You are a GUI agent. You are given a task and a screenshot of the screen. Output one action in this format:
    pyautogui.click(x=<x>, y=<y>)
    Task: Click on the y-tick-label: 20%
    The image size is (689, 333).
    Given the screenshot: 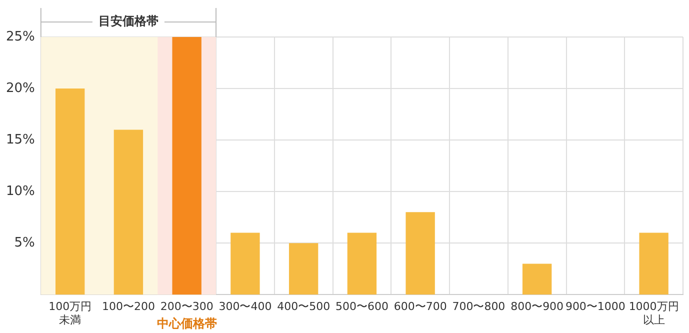 What is the action you would take?
    pyautogui.click(x=20, y=88)
    